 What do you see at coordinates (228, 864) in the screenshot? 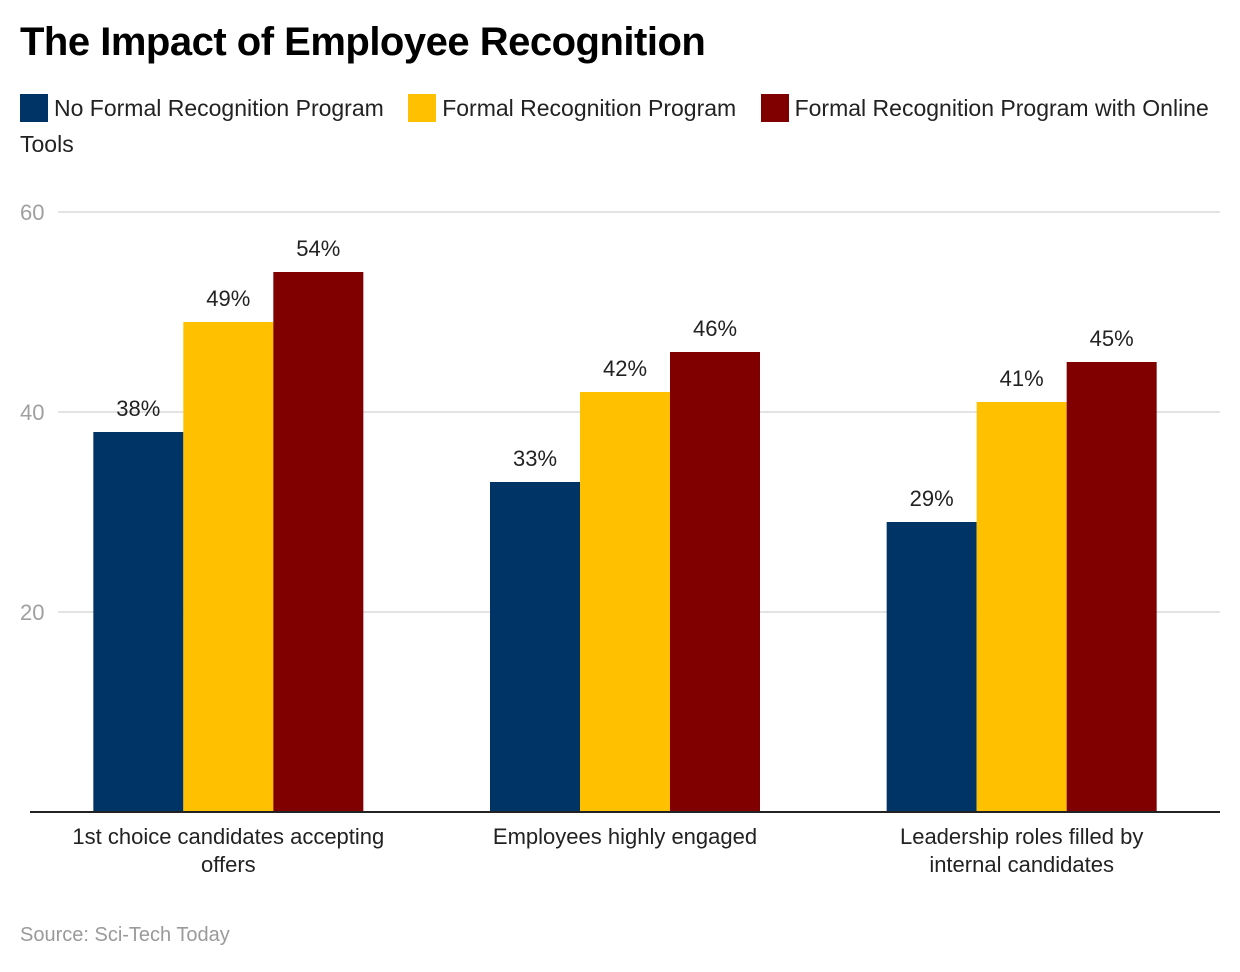
I see `x-tick-label: offers` at bounding box center [228, 864].